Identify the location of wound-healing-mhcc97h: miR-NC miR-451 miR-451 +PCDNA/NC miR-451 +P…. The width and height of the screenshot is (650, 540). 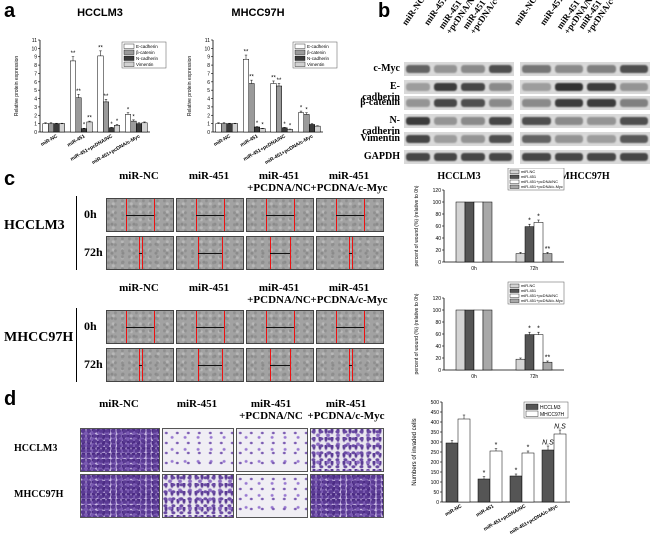
(200, 336).